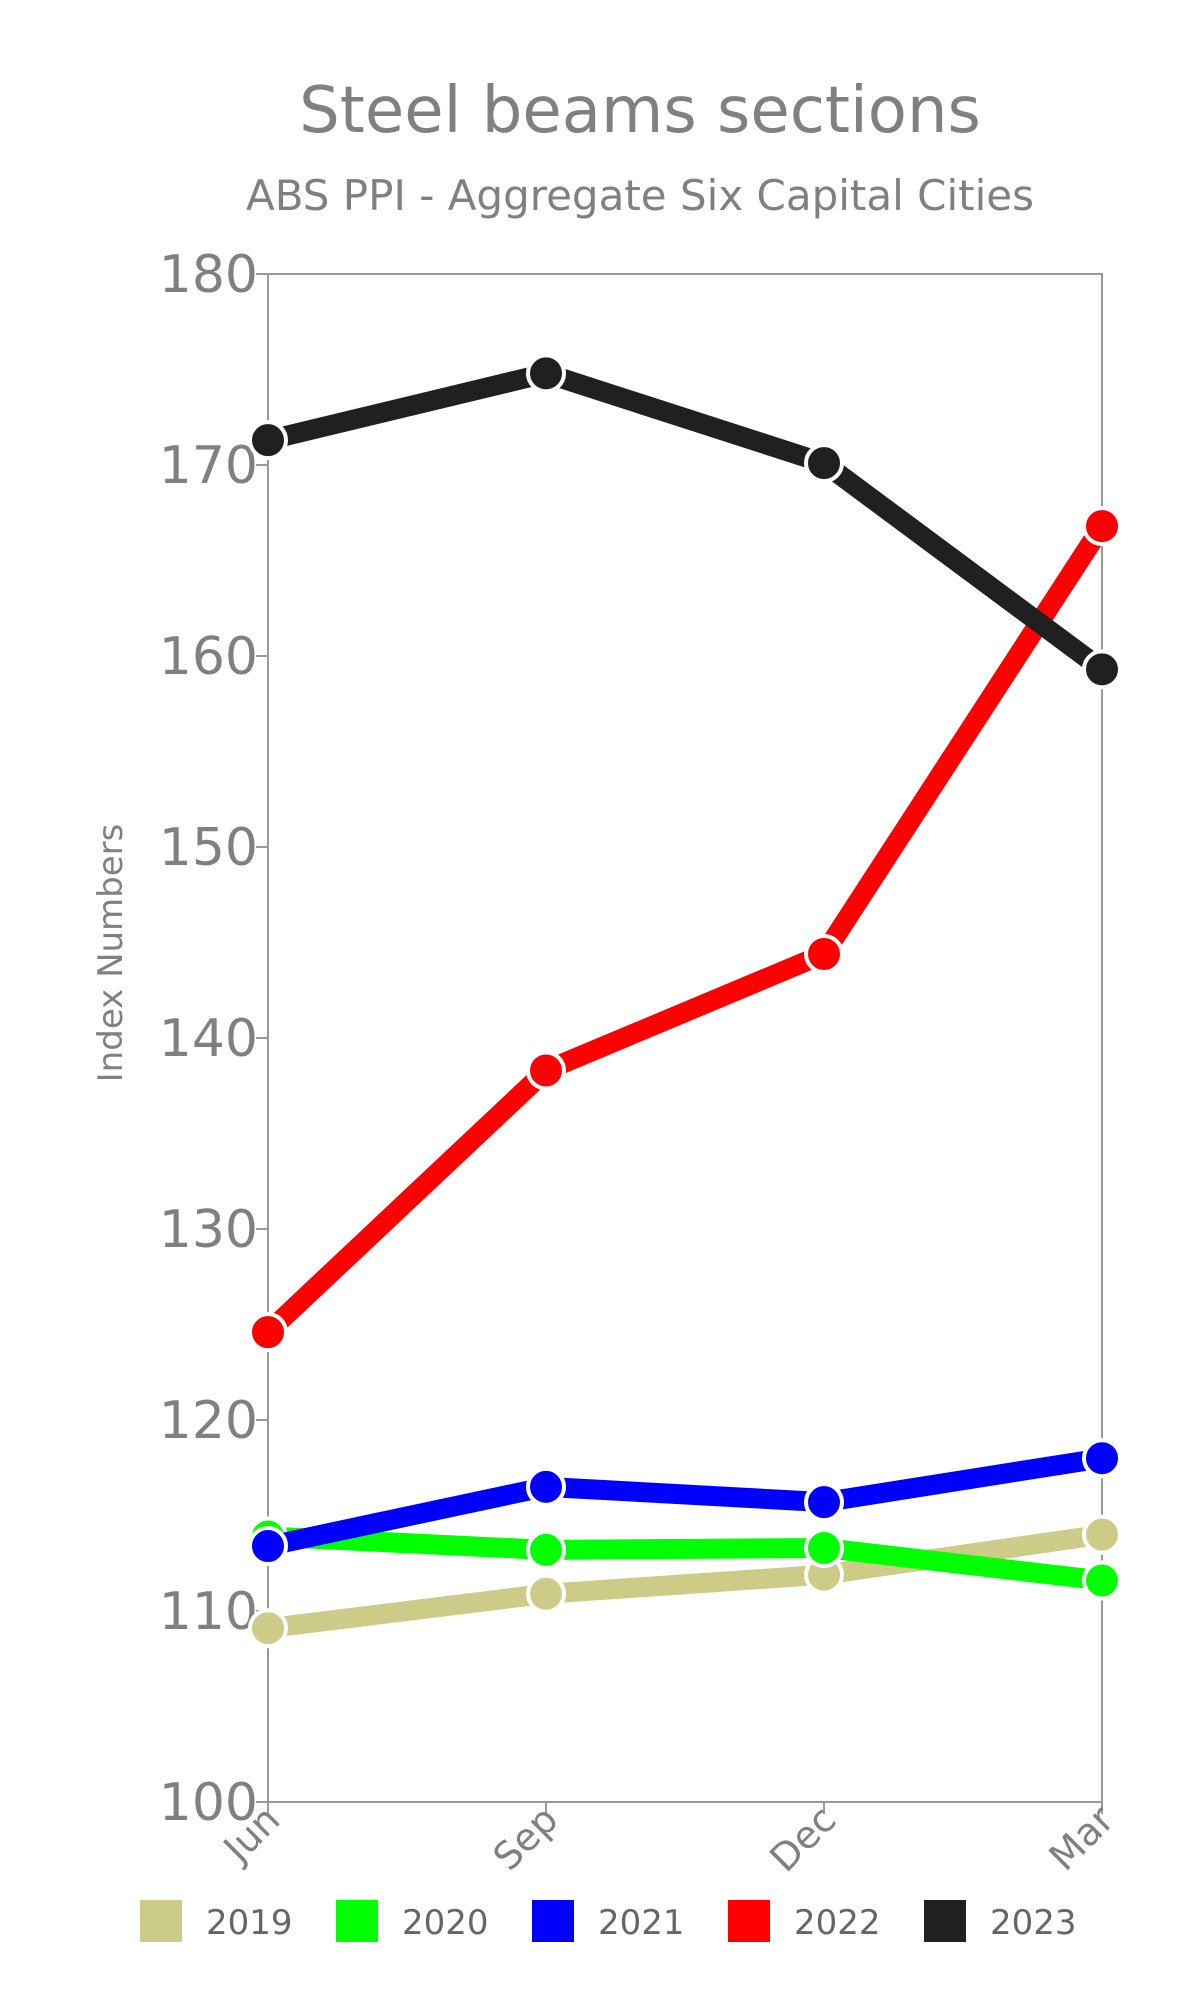  Describe the element at coordinates (802, 1838) in the screenshot. I see `x-tick-label: Dec` at that location.